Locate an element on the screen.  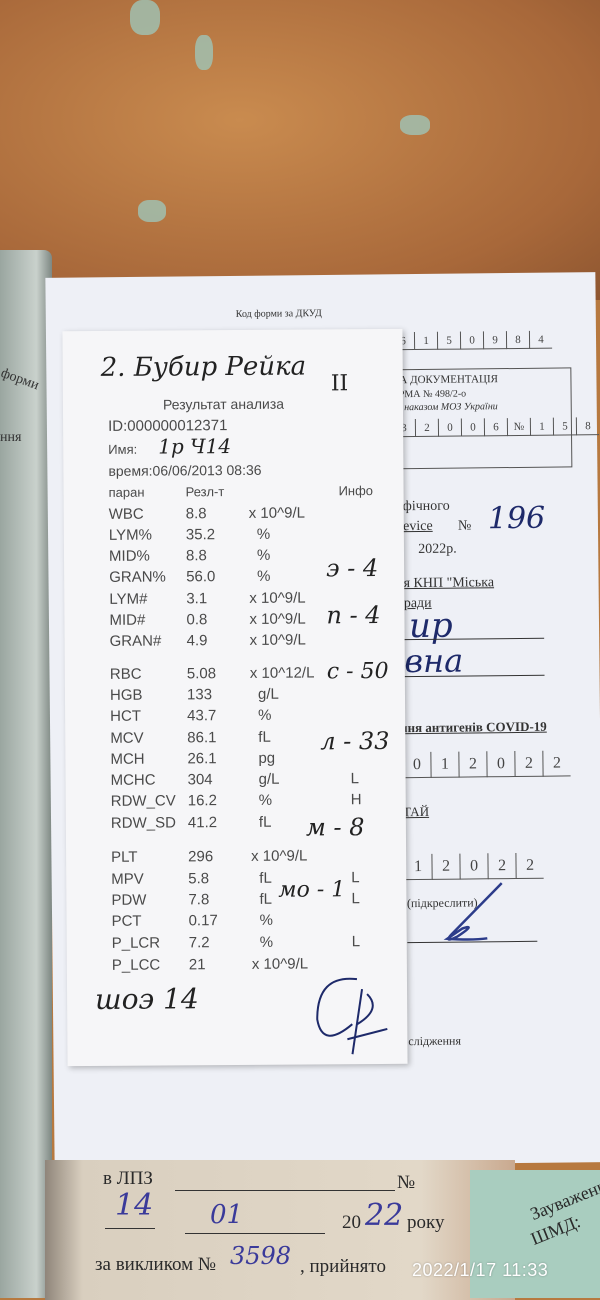
handwritten-name: вна is located at coordinates (434, 661).